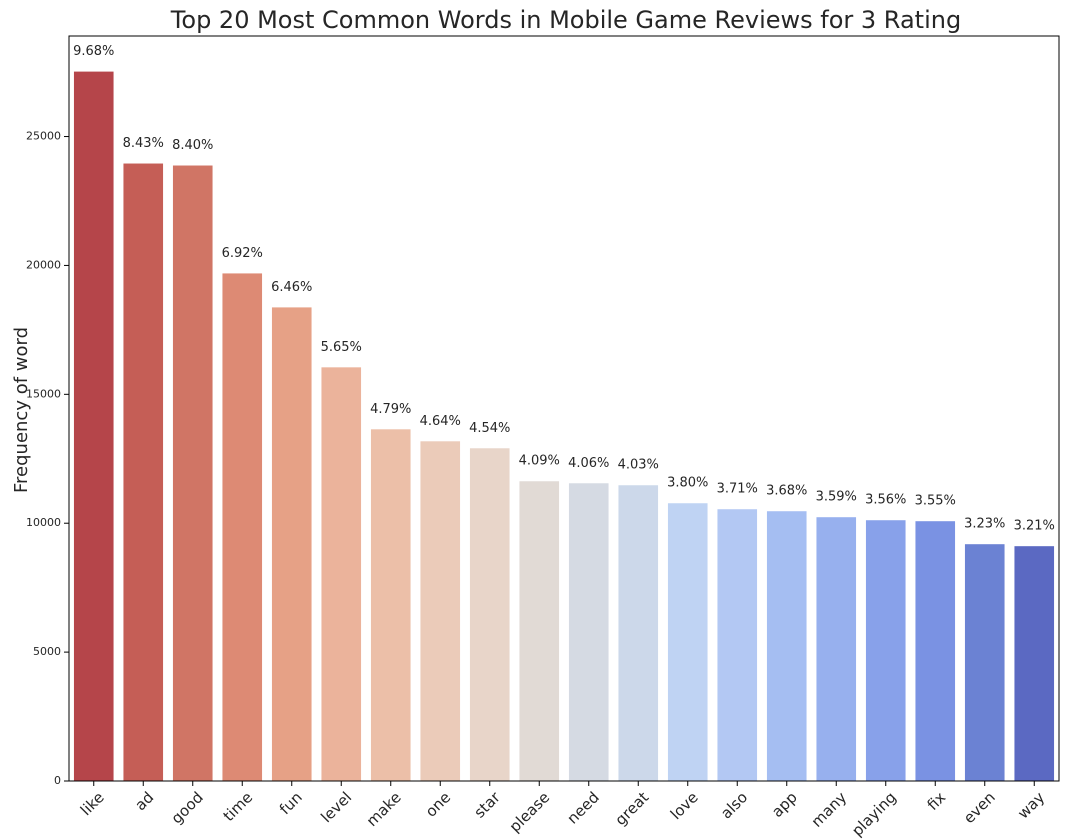 The height and width of the screenshot is (840, 1076). I want to click on bar-label: 4.03%, so click(638, 465).